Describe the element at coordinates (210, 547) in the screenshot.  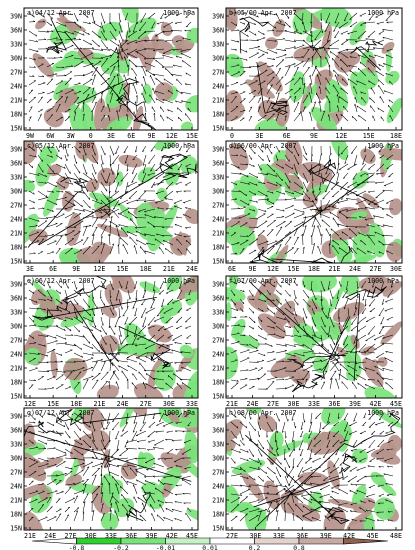
I see `colorbar-label: 0.01` at that location.